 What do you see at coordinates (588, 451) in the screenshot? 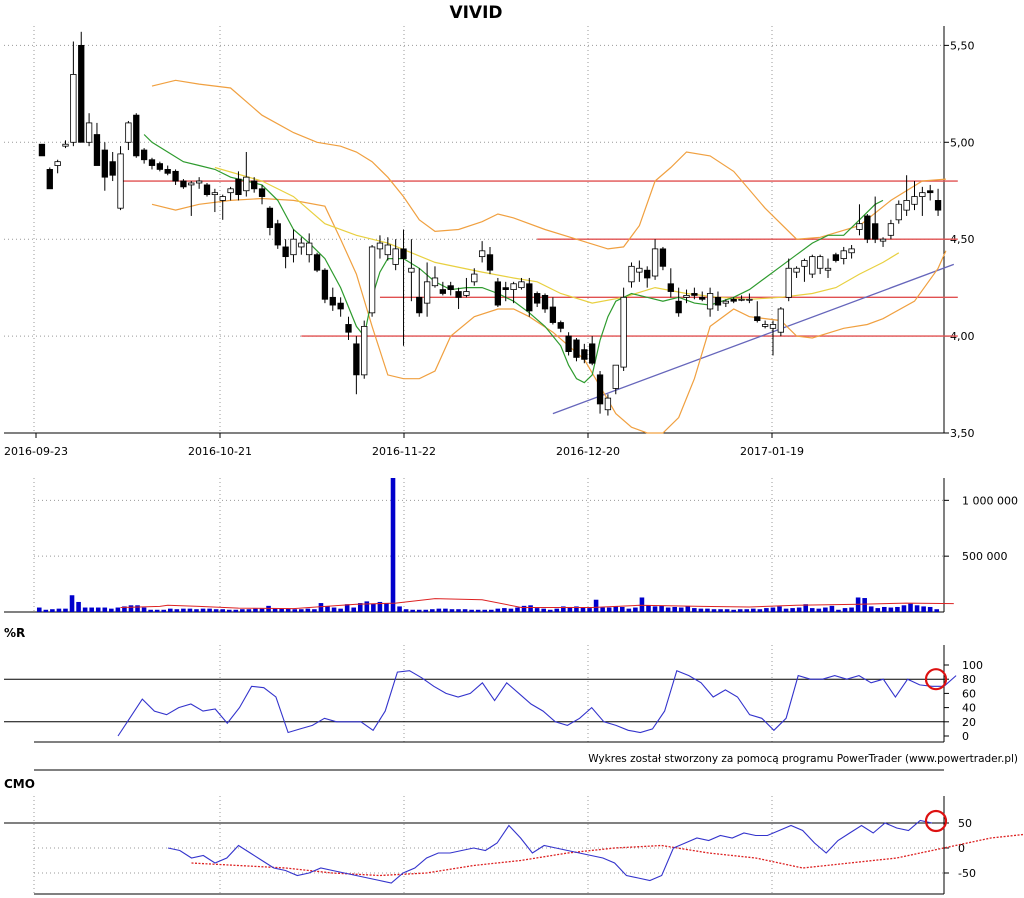
I see `date-tick-label: 2016-12-20` at bounding box center [588, 451].